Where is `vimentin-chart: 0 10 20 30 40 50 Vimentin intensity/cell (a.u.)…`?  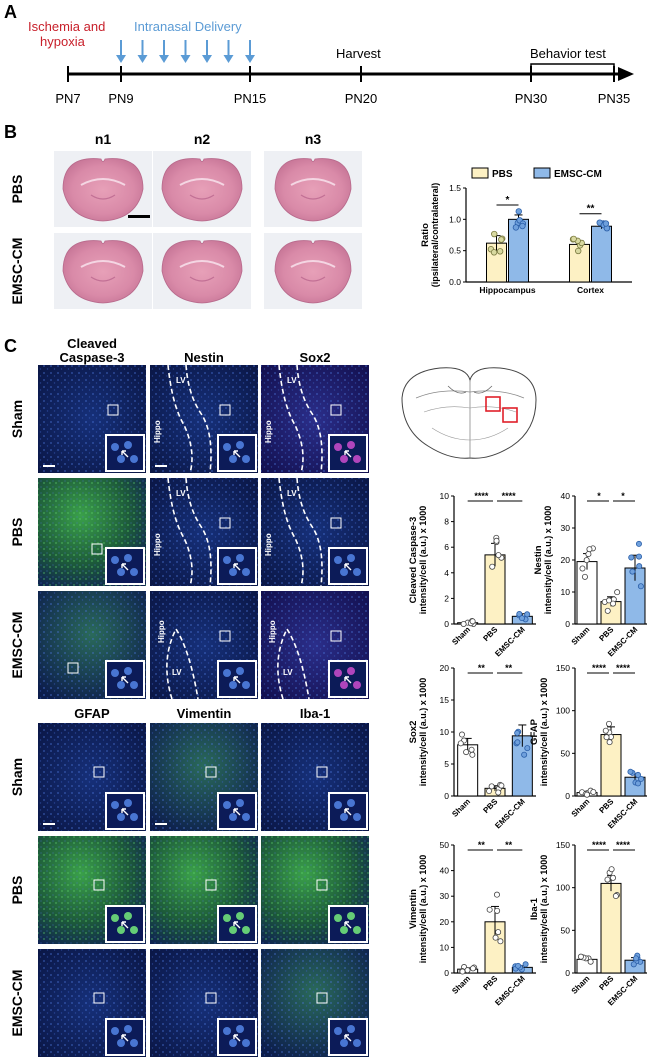
vimentin-chart: 0 10 20 30 40 50 Vimentin intensity/cell (a.u.)… is located at coordinates (472, 923).